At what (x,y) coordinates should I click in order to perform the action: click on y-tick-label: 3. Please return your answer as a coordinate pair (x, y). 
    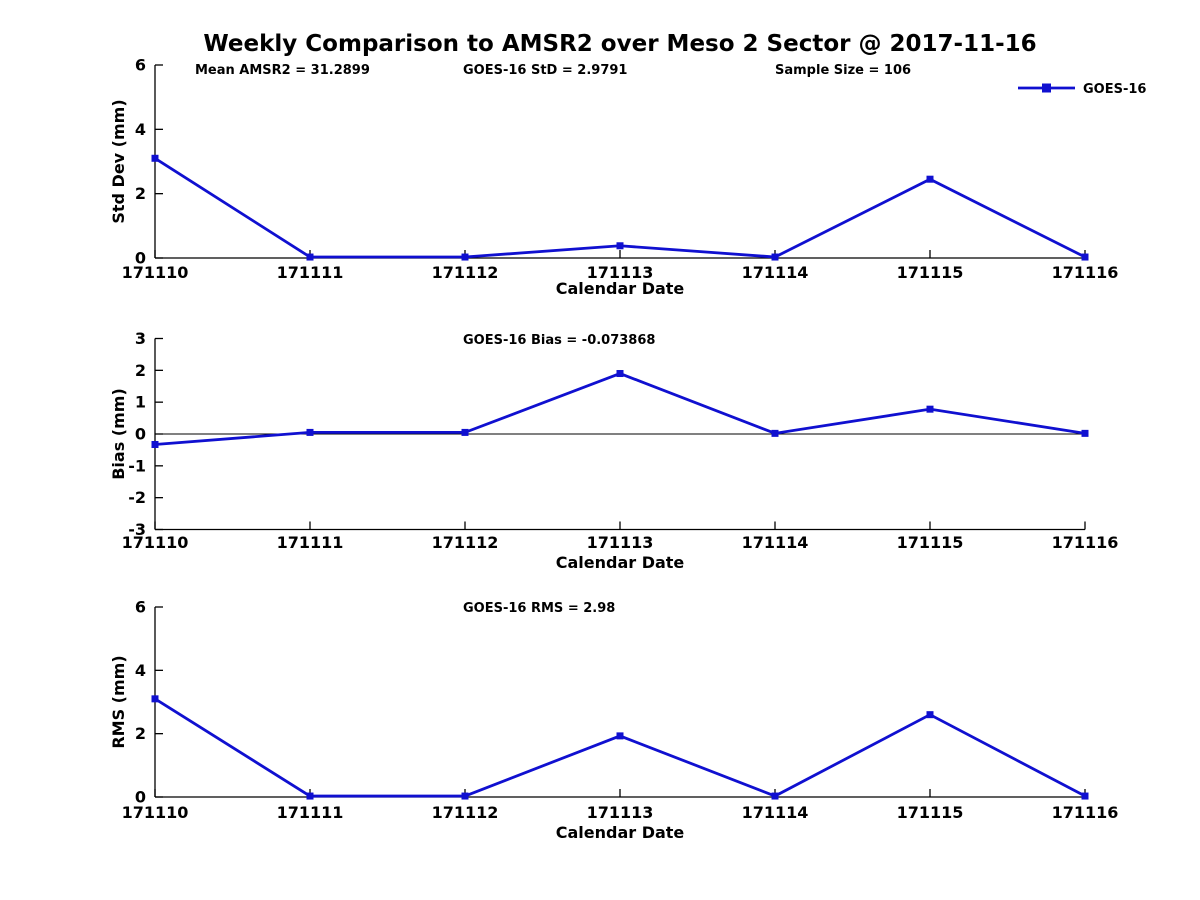
    Looking at the image, I should click on (140, 338).